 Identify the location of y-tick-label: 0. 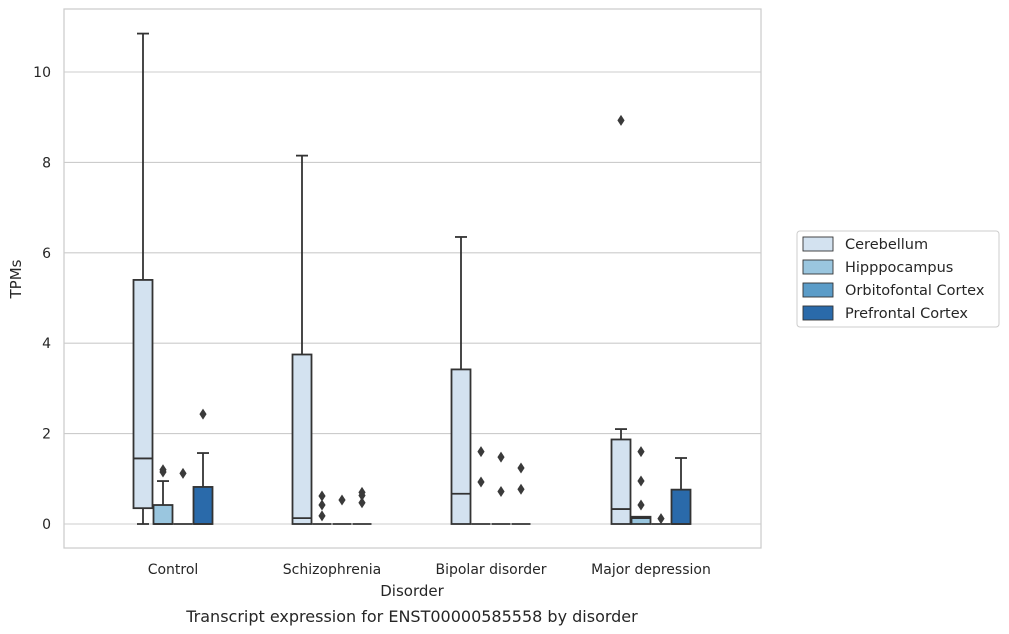
(46, 525).